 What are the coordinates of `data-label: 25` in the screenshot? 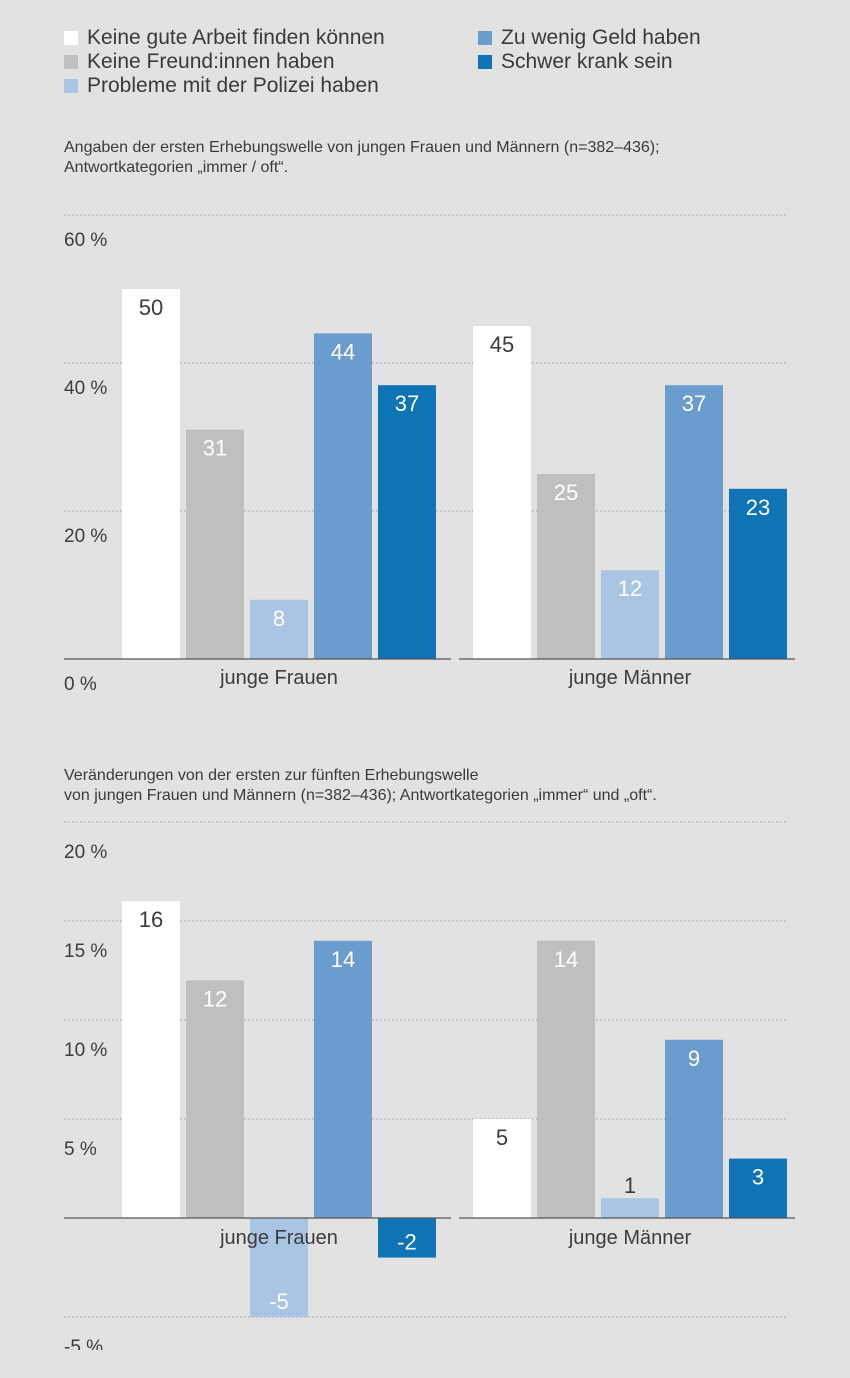 It's located at (566, 492).